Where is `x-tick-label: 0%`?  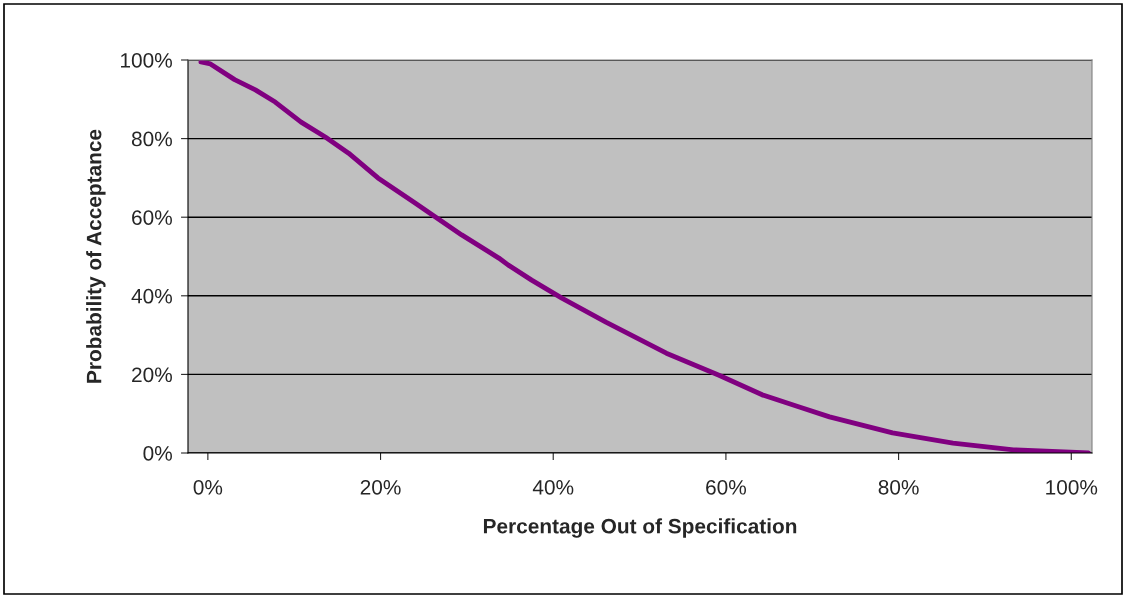 x-tick-label: 0% is located at coordinates (208, 487).